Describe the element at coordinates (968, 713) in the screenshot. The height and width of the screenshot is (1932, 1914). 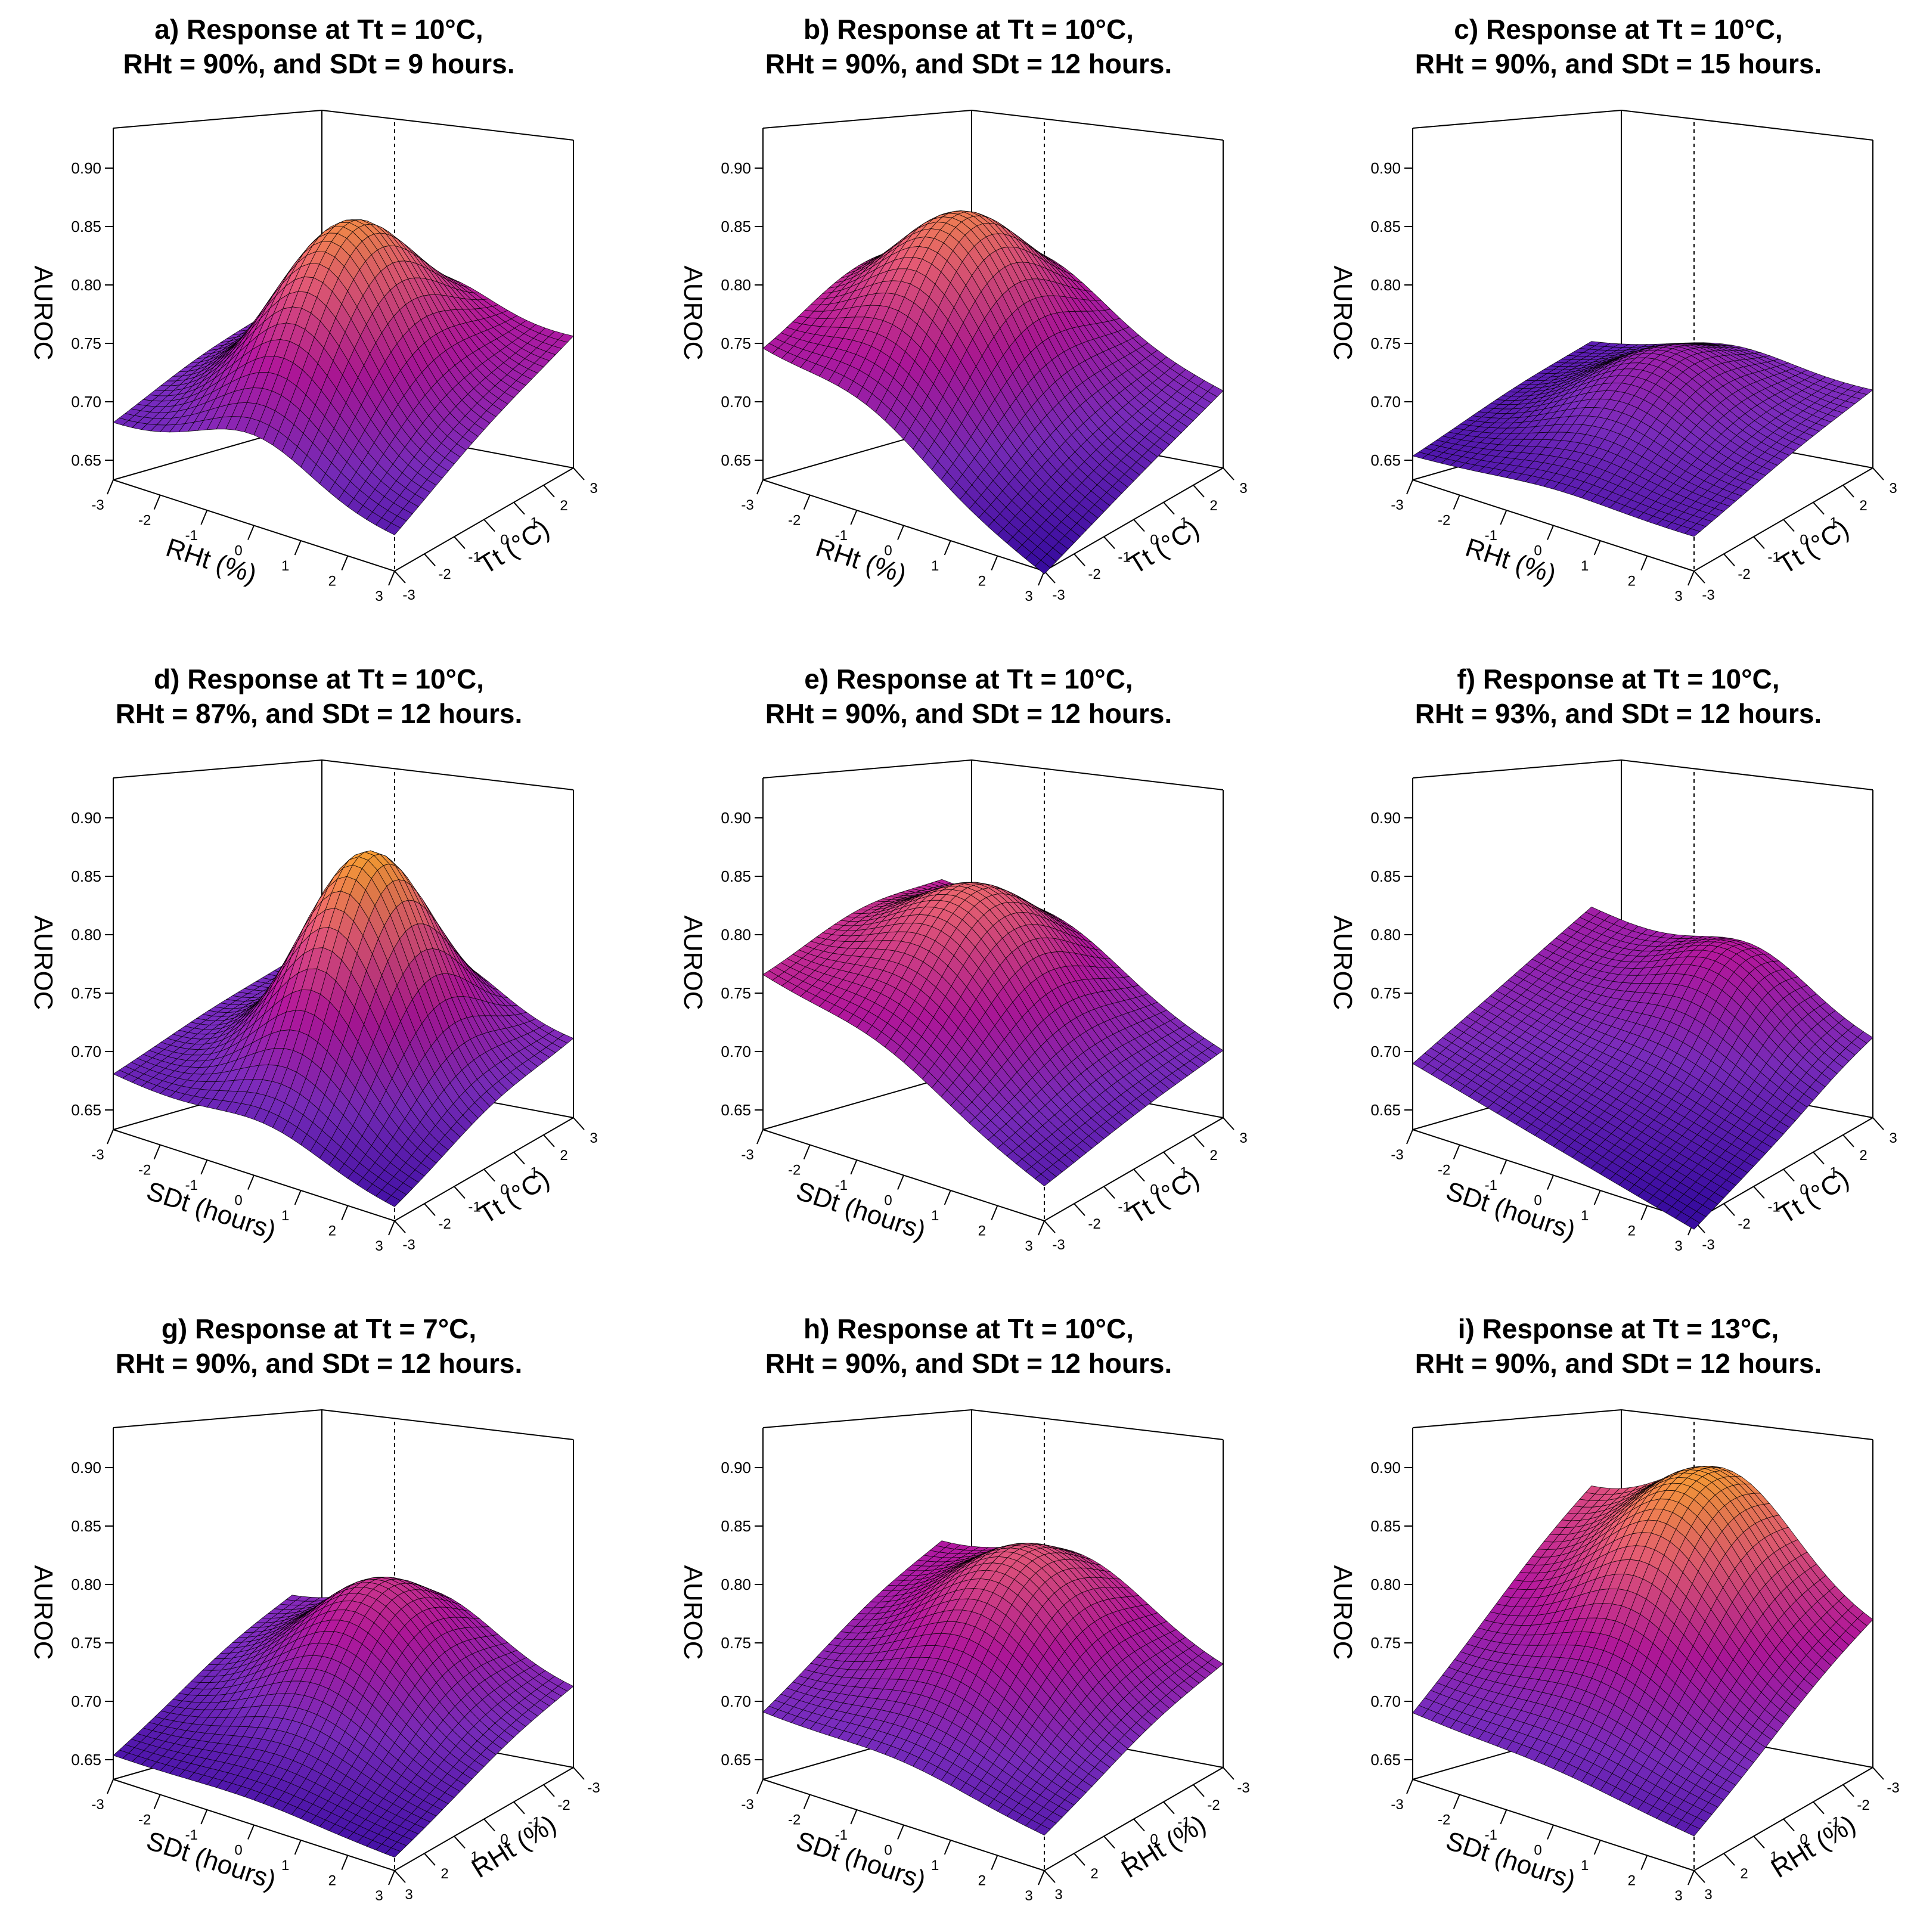
I see `chart-title-line2: RHt = 90%, and SDt = 12 hours.` at that location.